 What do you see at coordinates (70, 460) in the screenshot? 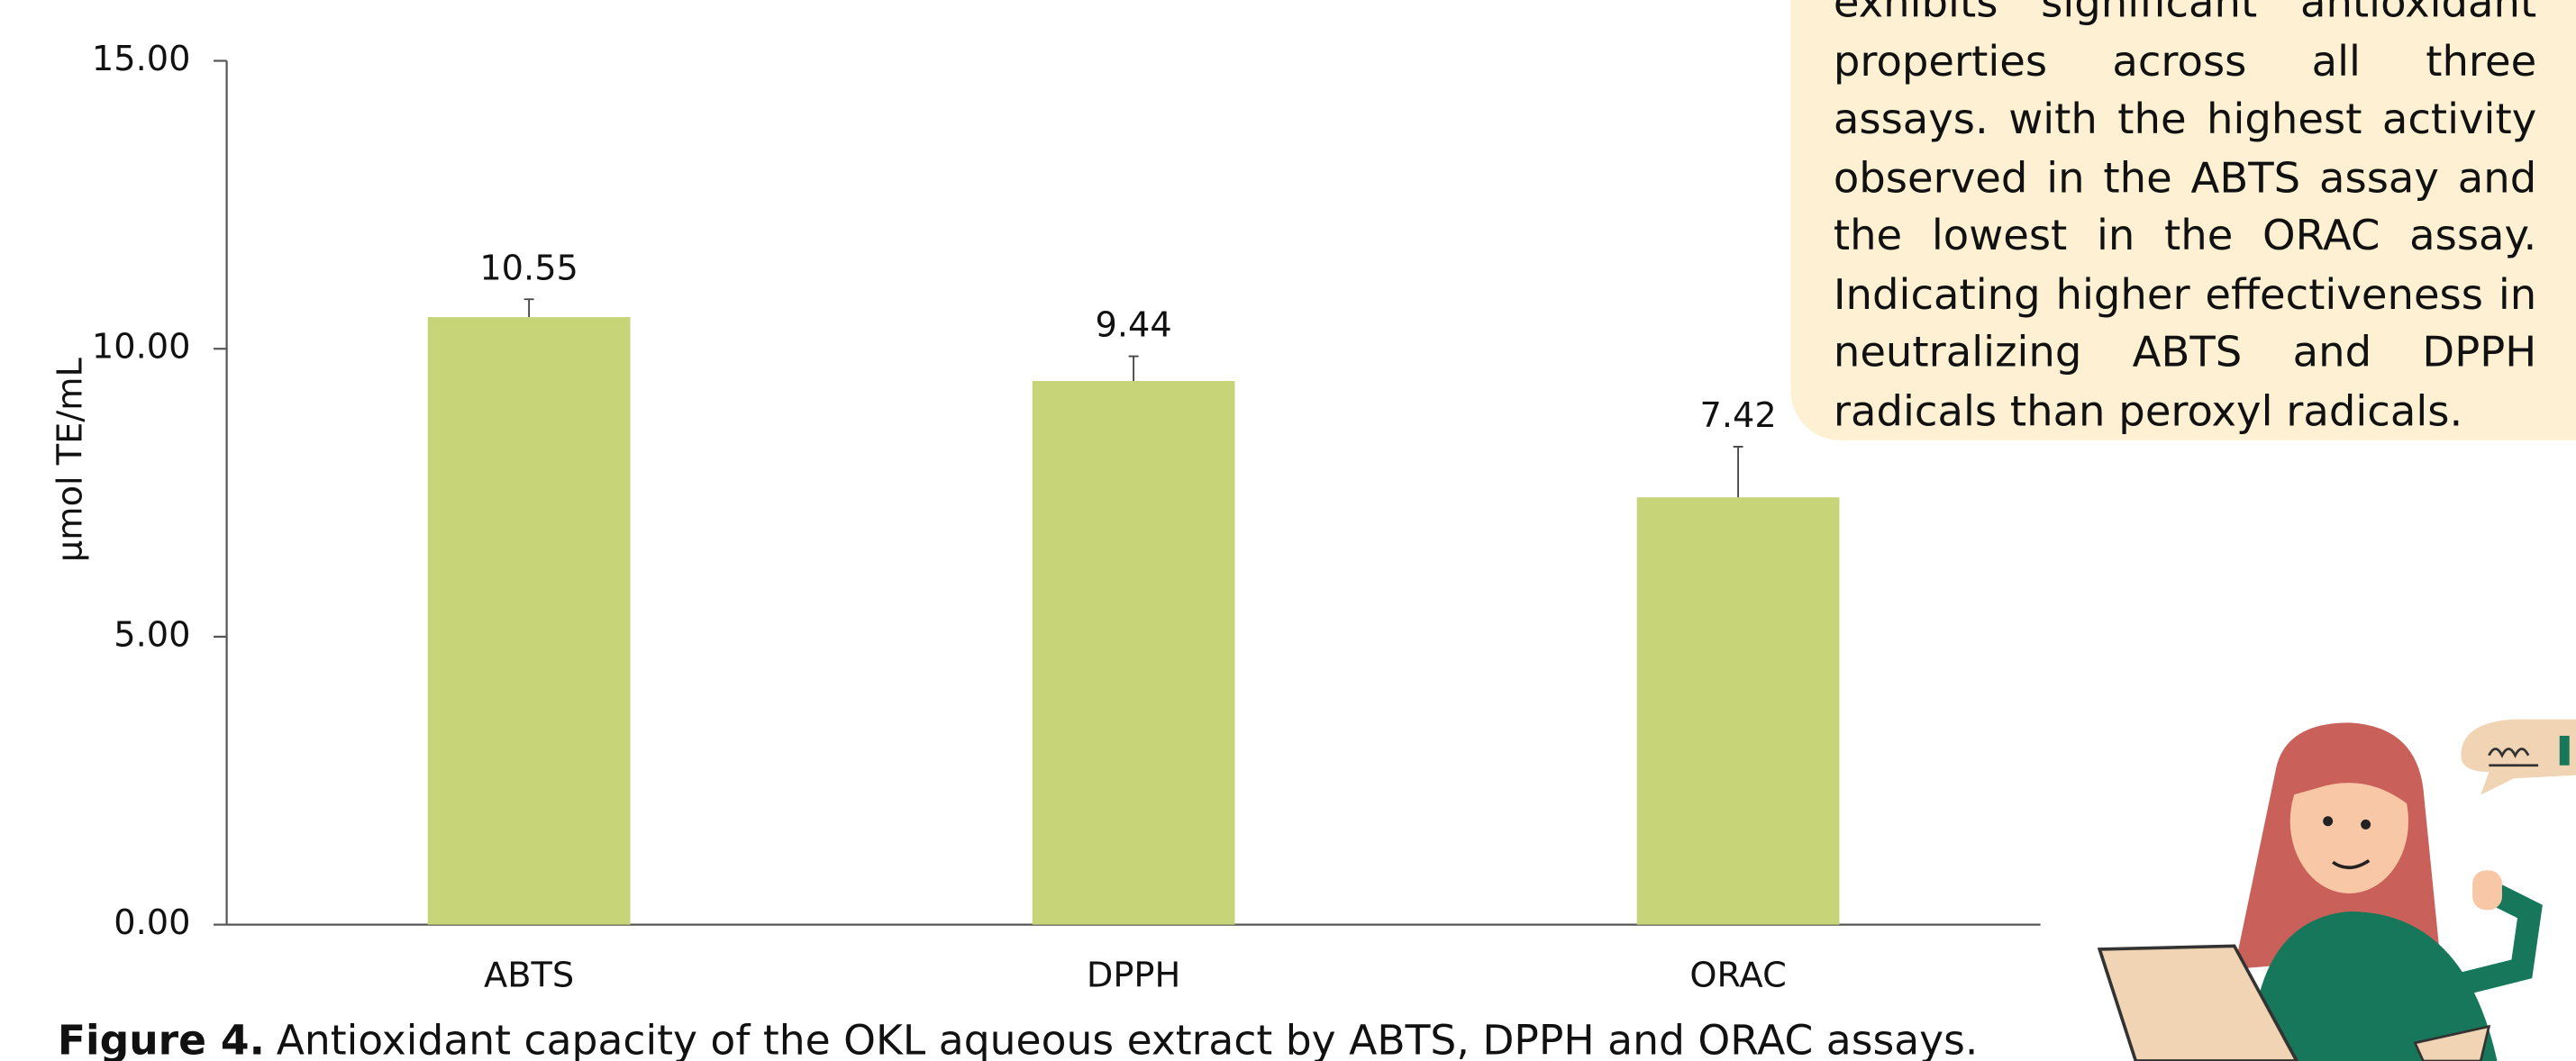
I see `y-axis-label: µmol TE/mL` at bounding box center [70, 460].